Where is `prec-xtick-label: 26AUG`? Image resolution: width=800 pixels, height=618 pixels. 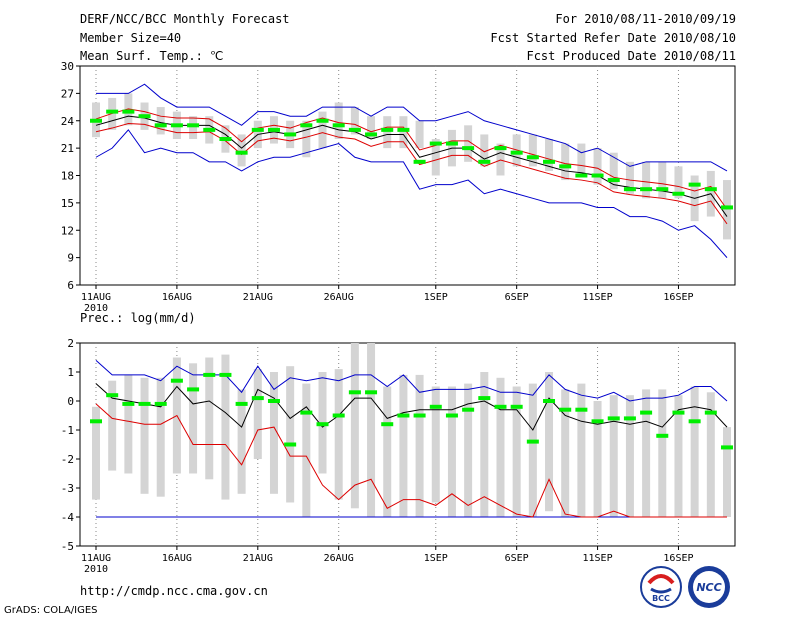 prec-xtick-label: 26AUG is located at coordinates (339, 558).